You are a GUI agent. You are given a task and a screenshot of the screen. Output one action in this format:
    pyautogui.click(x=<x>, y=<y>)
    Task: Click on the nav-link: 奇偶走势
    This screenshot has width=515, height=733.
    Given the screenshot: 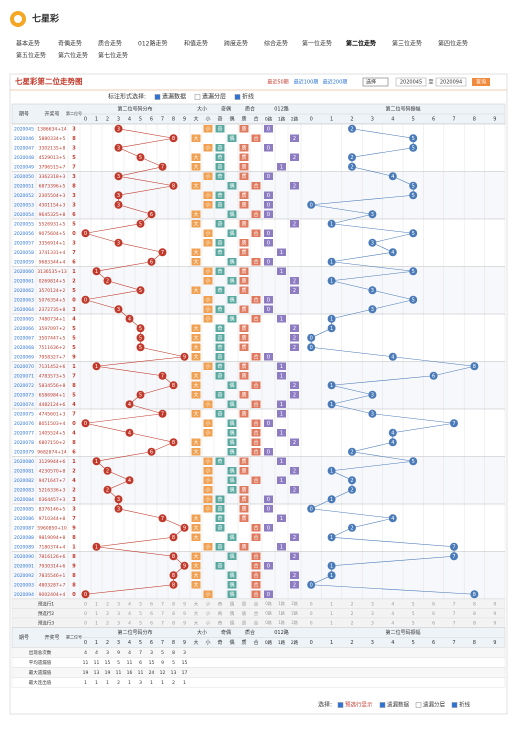 What is the action you would take?
    pyautogui.click(x=70, y=44)
    